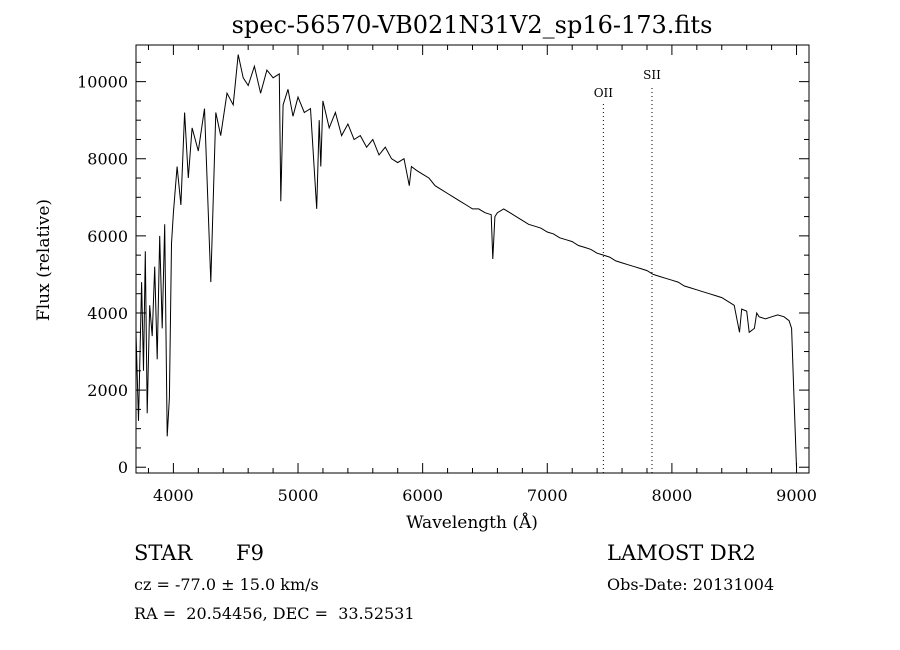  Describe the element at coordinates (44, 260) in the screenshot. I see `y-axis-label: Flux (relative)` at that location.